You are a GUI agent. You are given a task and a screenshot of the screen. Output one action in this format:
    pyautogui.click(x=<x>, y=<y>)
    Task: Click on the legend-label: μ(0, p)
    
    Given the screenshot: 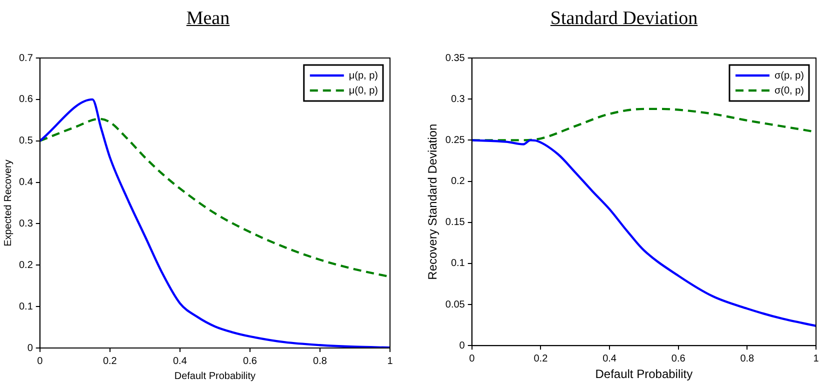 What is the action you would take?
    pyautogui.click(x=363, y=90)
    